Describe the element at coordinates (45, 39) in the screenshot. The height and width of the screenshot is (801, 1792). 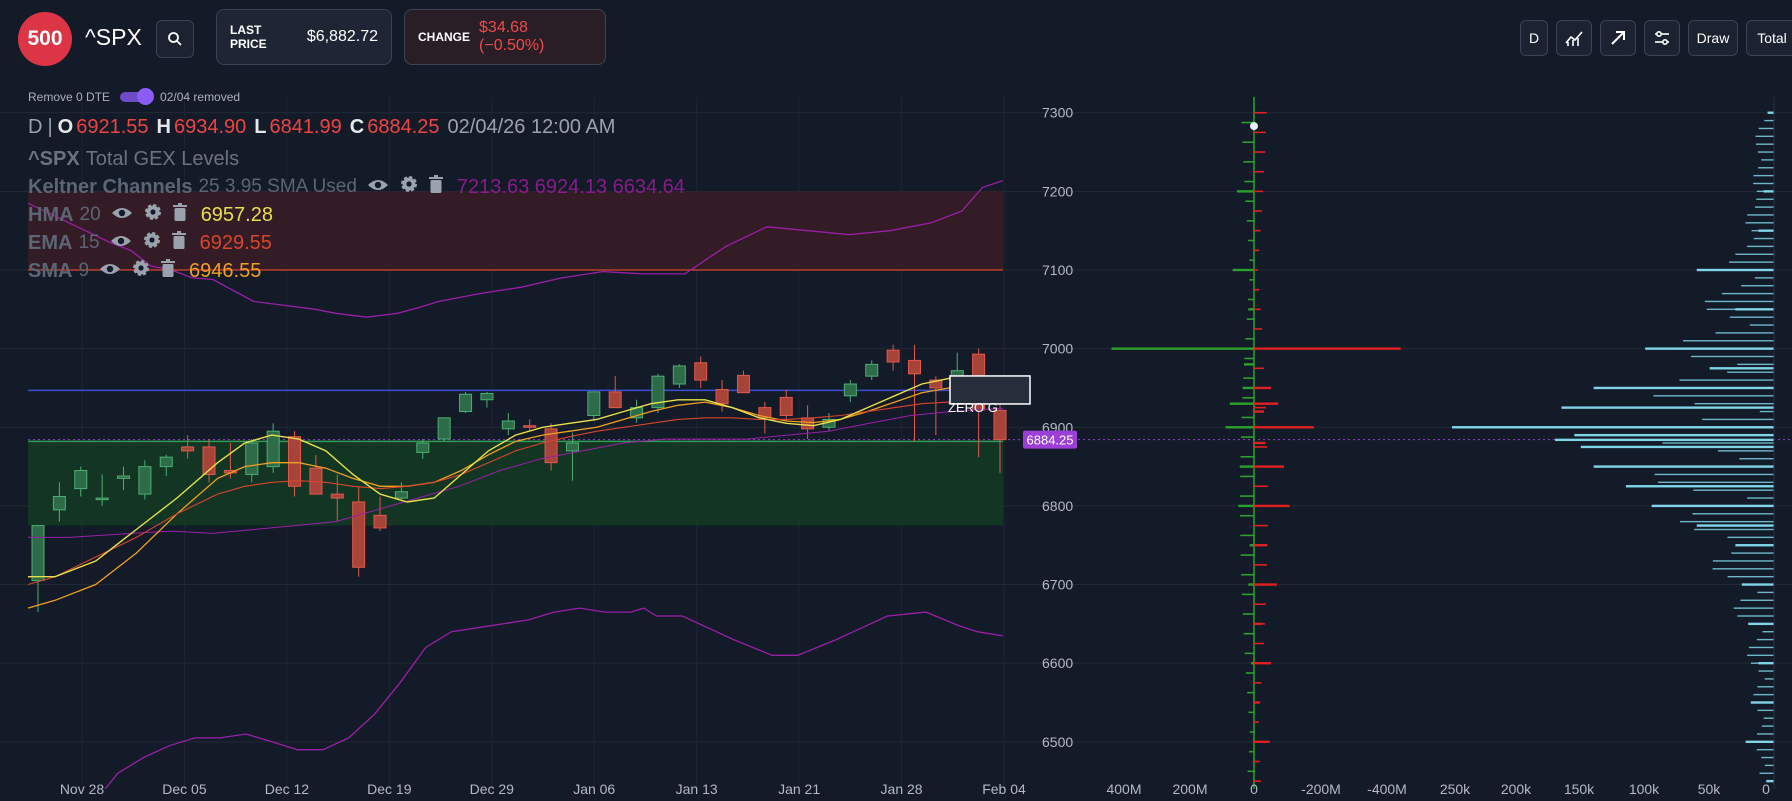
I see `brand-logo: 500` at that location.